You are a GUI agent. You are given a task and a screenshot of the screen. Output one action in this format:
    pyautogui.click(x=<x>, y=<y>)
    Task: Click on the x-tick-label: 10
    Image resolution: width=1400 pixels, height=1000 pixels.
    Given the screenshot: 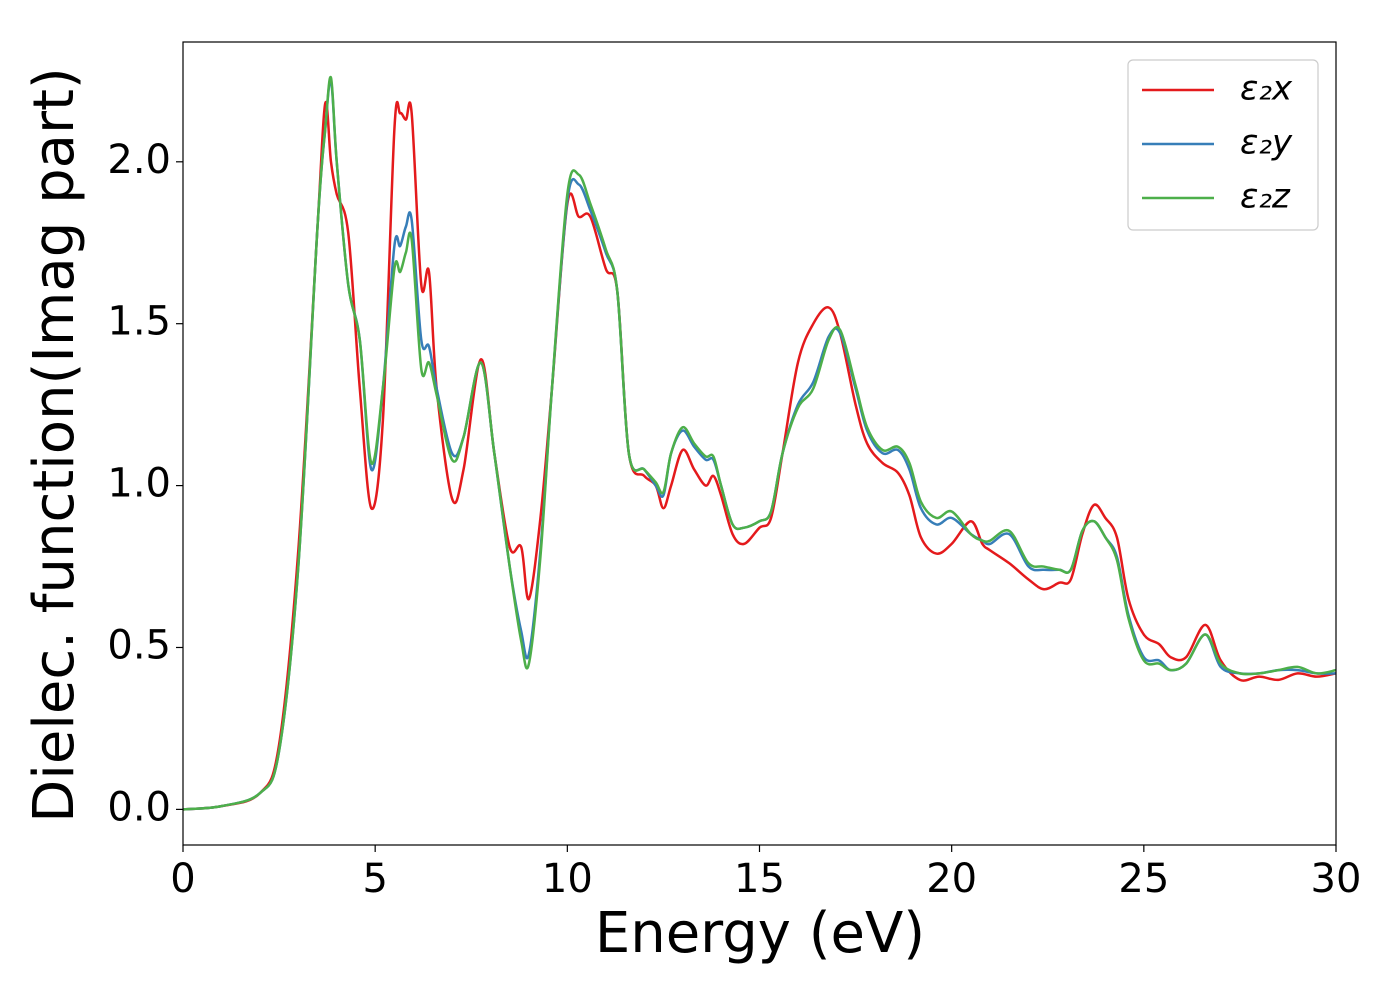 What is the action you would take?
    pyautogui.click(x=567, y=879)
    